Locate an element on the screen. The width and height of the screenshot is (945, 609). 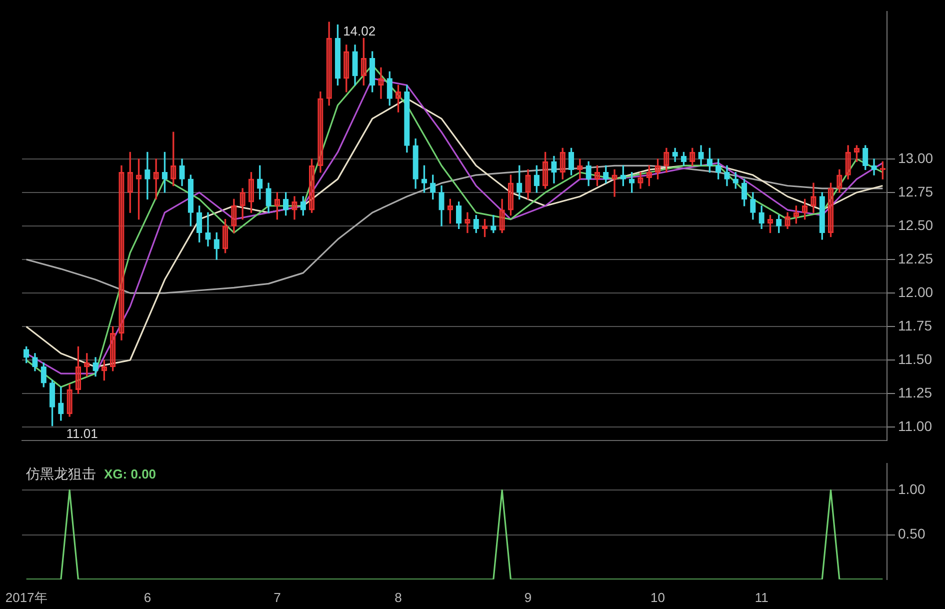
x-tick-label: 8 is located at coordinates (398, 597).